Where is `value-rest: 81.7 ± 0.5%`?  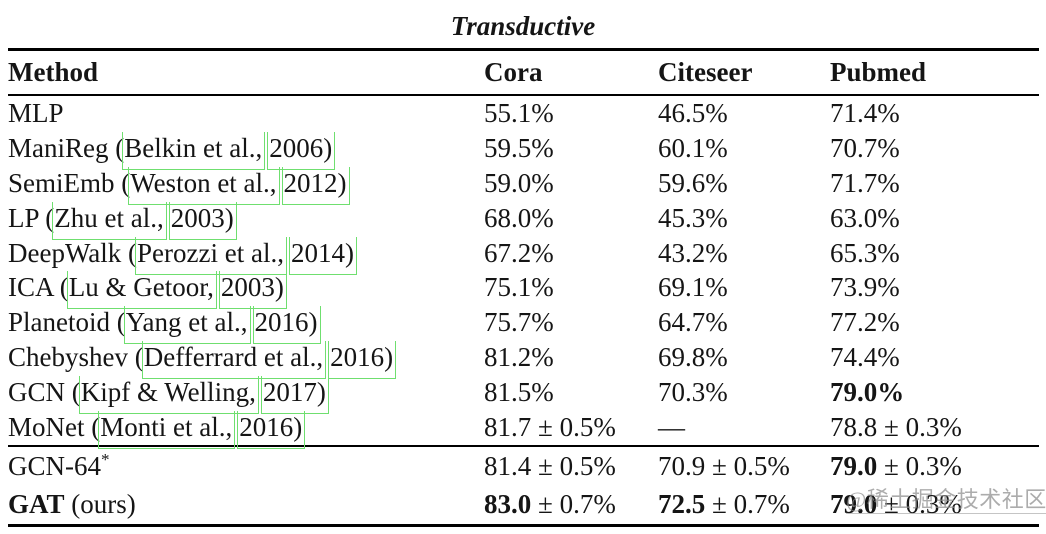 value-rest: 81.7 ± 0.5% is located at coordinates (550, 426).